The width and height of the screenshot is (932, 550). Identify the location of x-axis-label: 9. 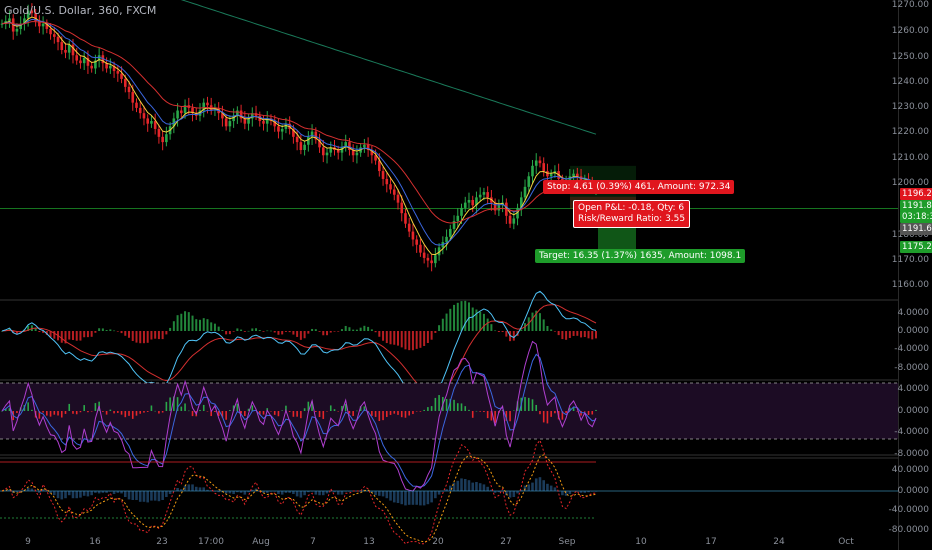
(28, 542).